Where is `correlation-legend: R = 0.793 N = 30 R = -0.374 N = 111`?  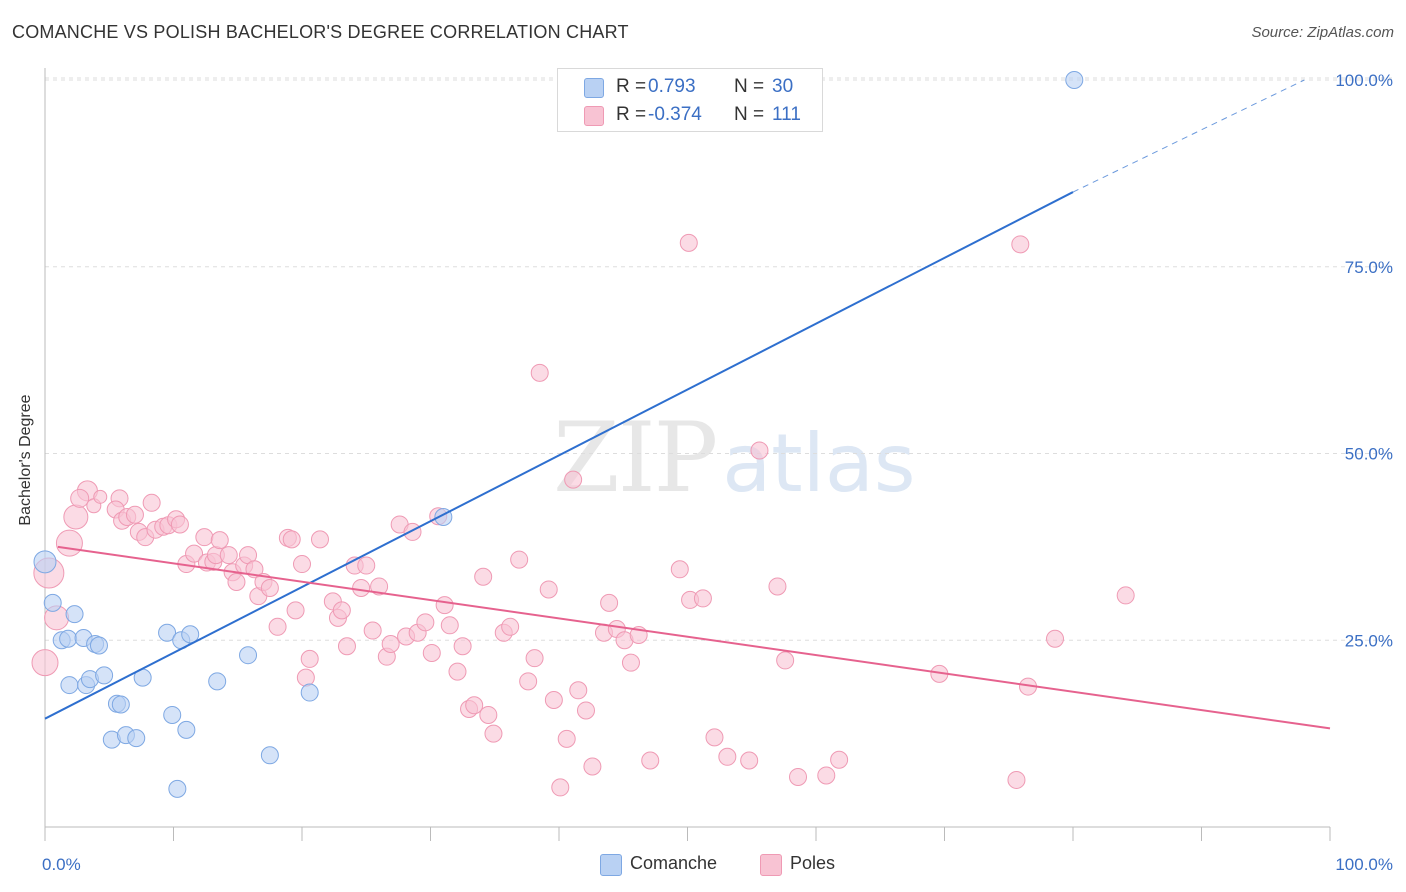
correlation-legend: R = 0.793 N = 30 R = -0.374 N = 111 is located at coordinates (690, 100).